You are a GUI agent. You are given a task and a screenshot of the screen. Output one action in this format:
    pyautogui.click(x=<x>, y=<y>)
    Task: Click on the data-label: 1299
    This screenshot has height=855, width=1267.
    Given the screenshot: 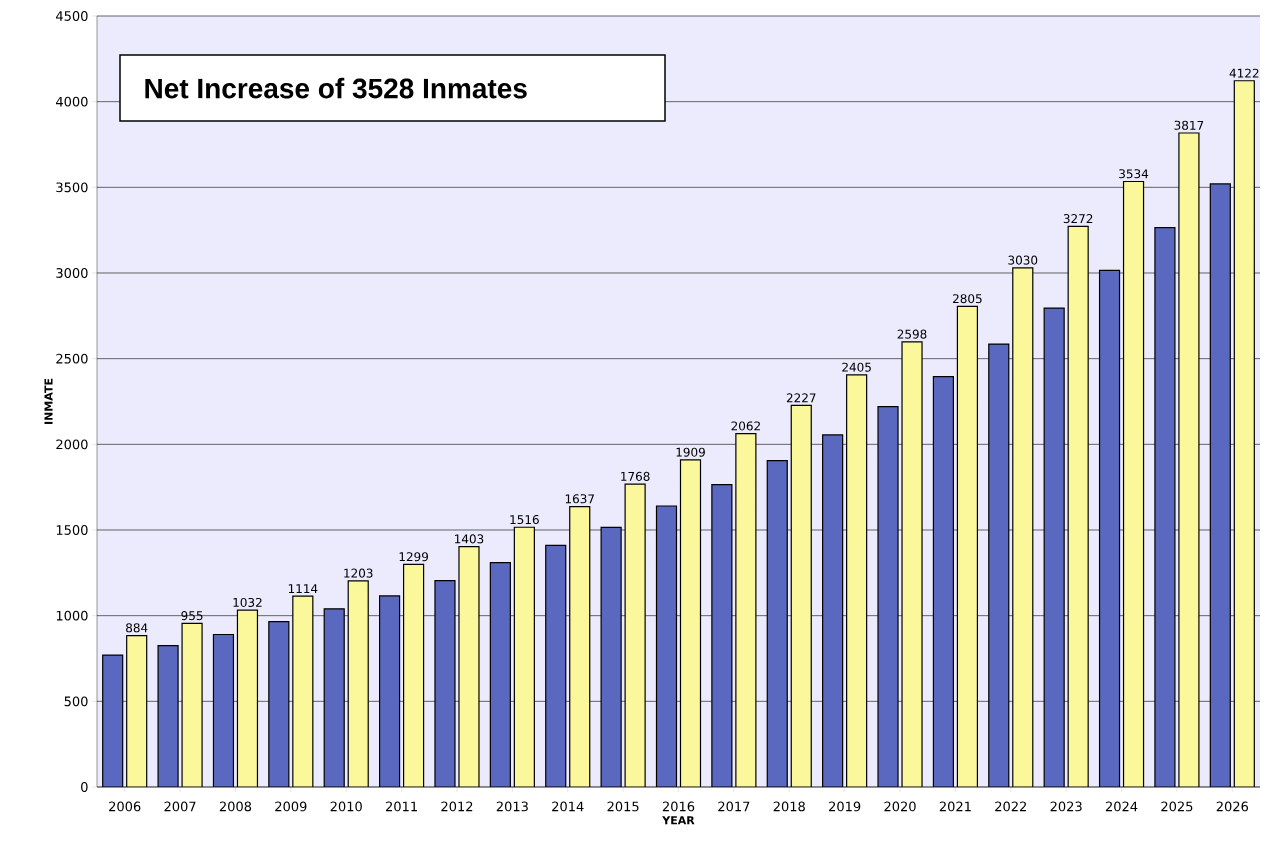 What is the action you would take?
    pyautogui.click(x=414, y=557)
    